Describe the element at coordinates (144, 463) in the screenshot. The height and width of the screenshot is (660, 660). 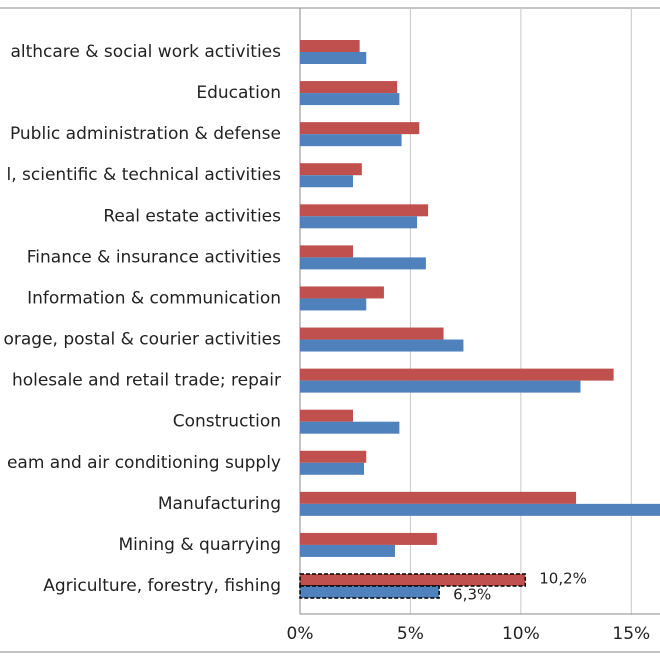
I see `y-tick-label: eam and air conditioning supply` at that location.